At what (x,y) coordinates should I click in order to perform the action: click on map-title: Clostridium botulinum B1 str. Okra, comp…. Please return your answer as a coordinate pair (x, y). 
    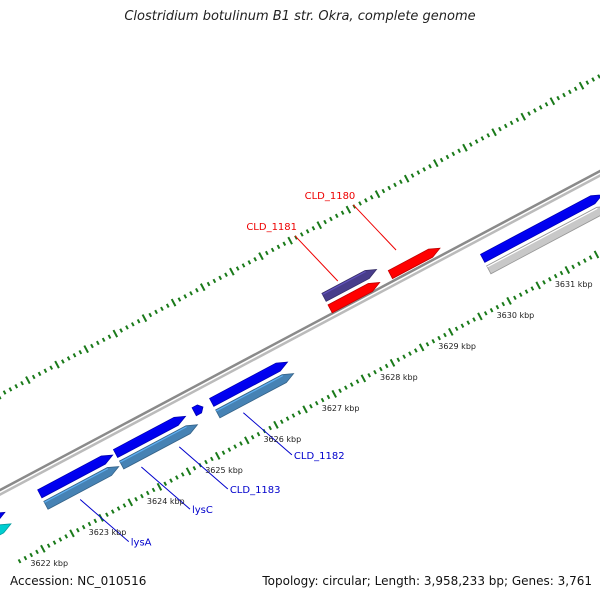
    Looking at the image, I should click on (300, 16).